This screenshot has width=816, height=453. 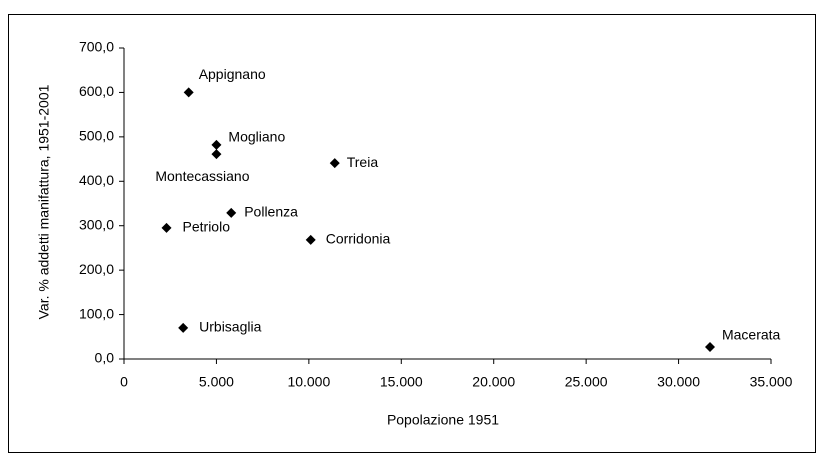 I want to click on point-label: Treia, so click(x=363, y=162).